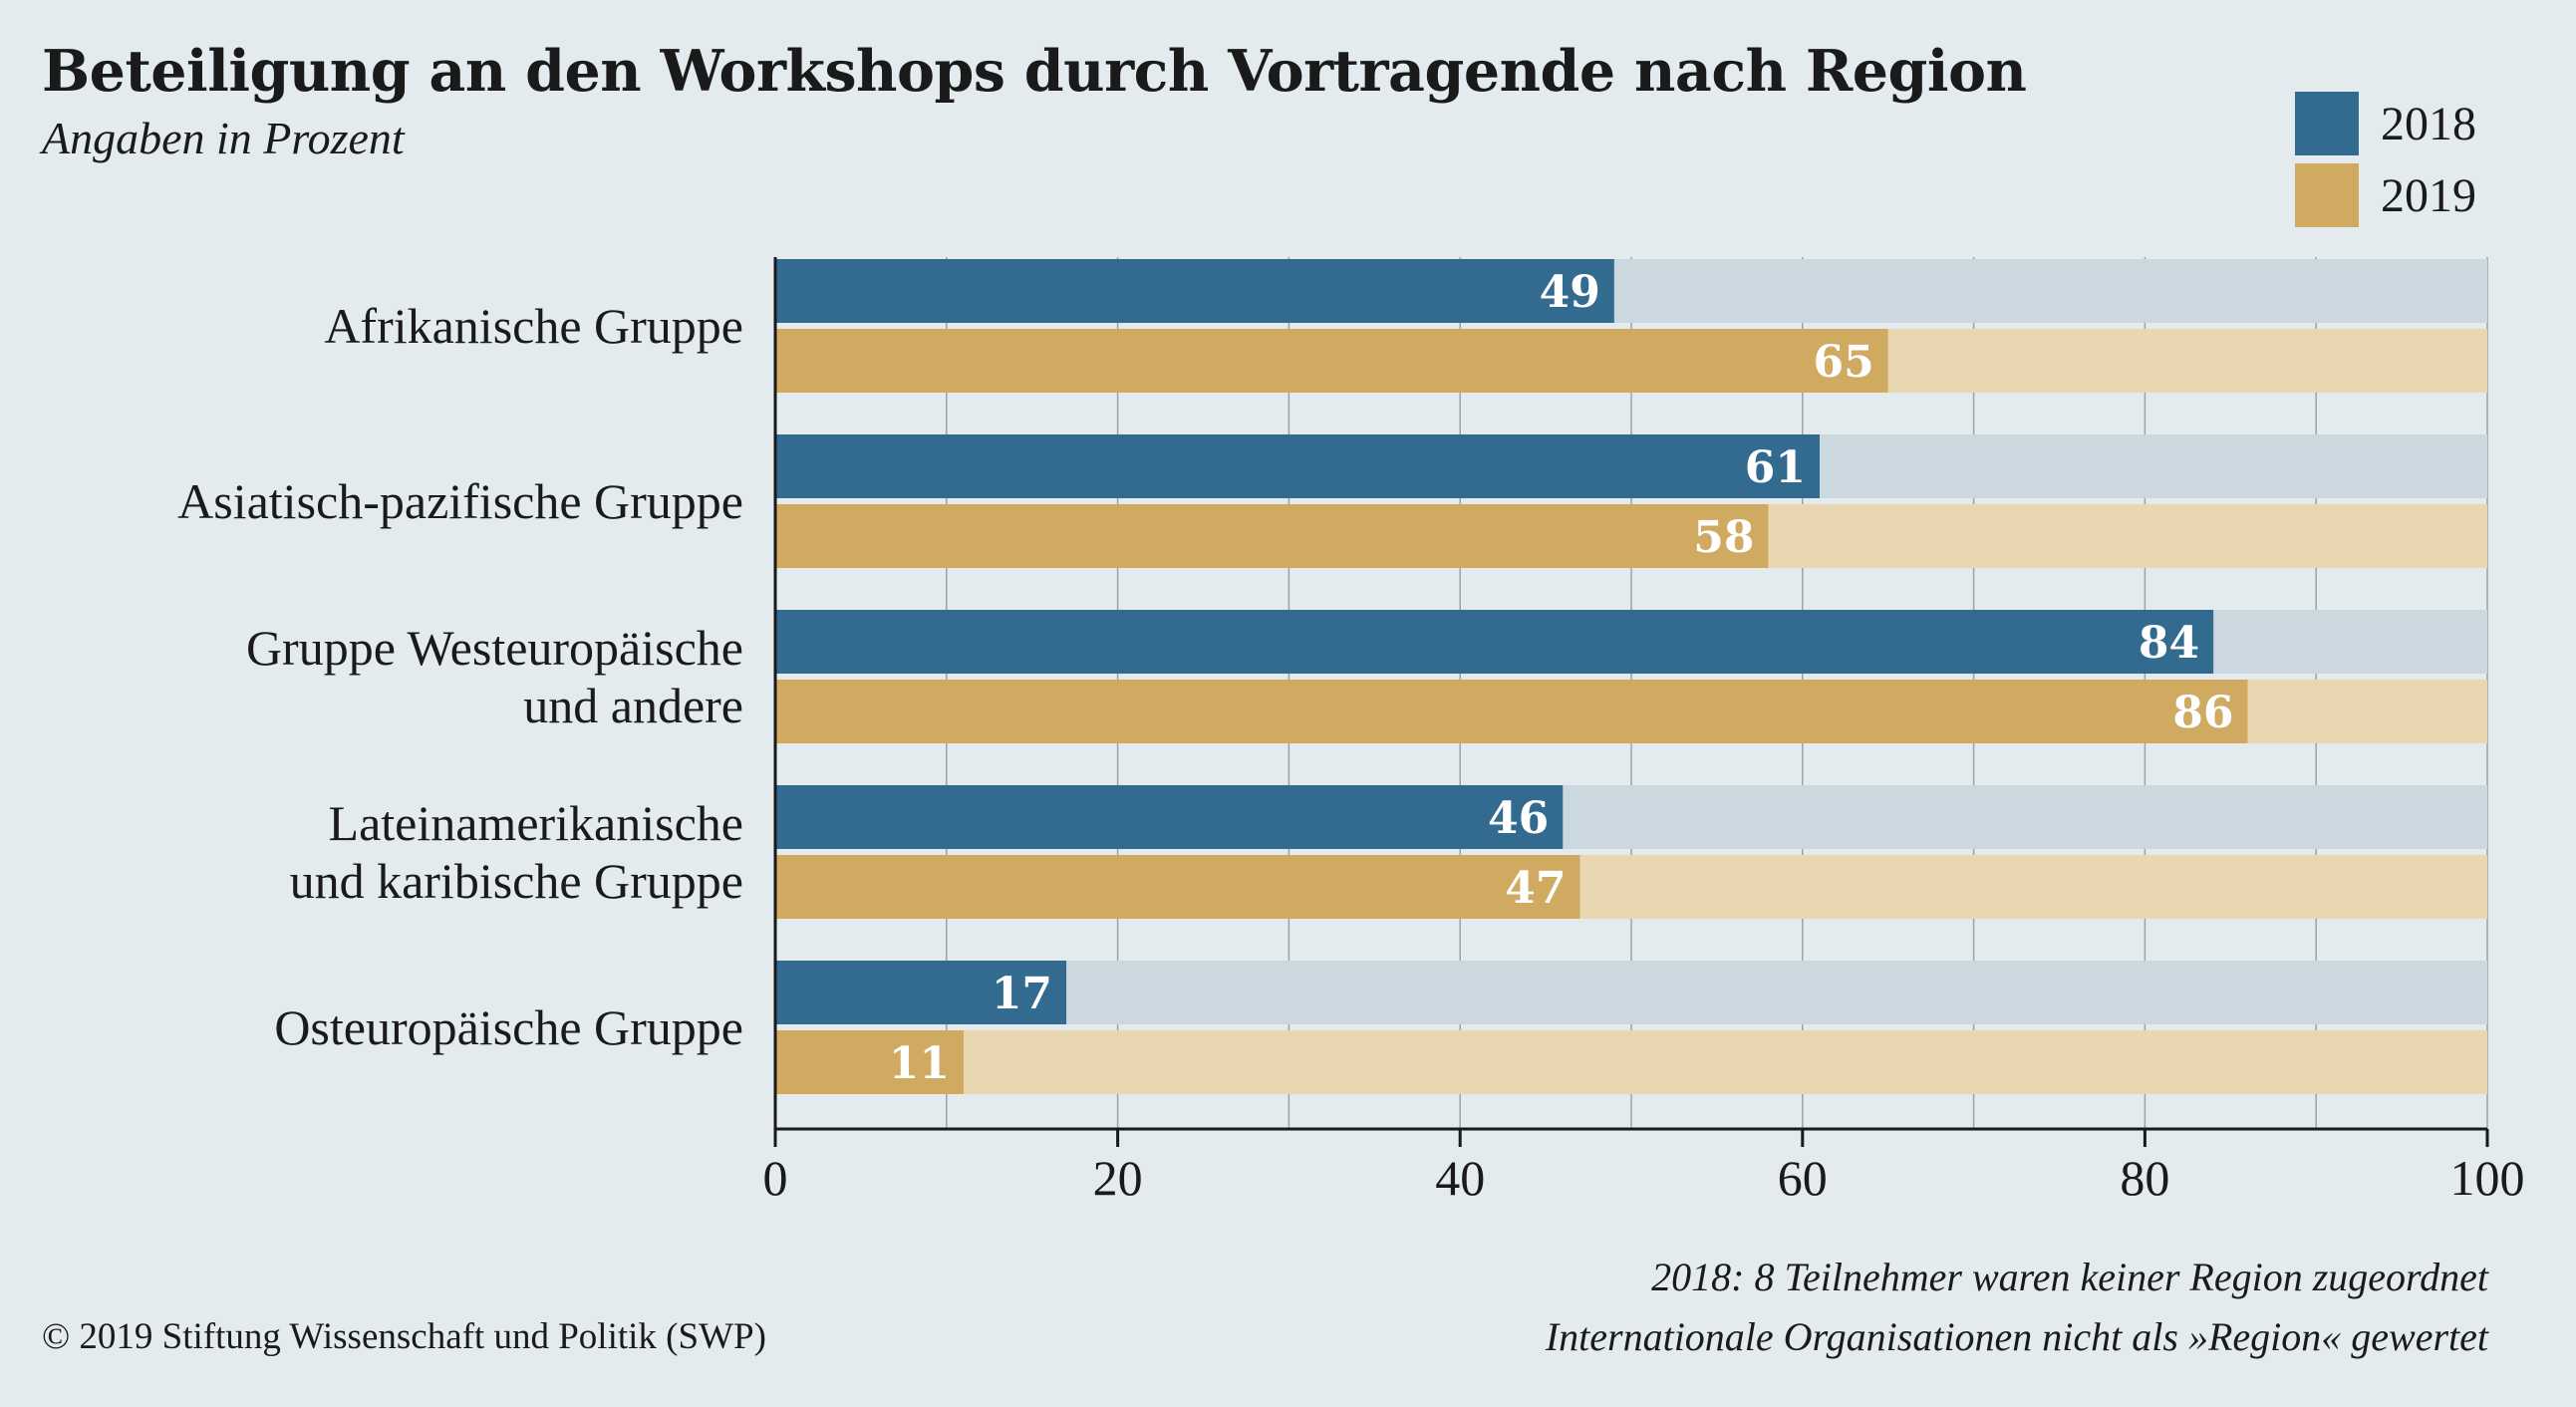  Describe the element at coordinates (1518, 818) in the screenshot. I see `data-label-2018: 46` at that location.